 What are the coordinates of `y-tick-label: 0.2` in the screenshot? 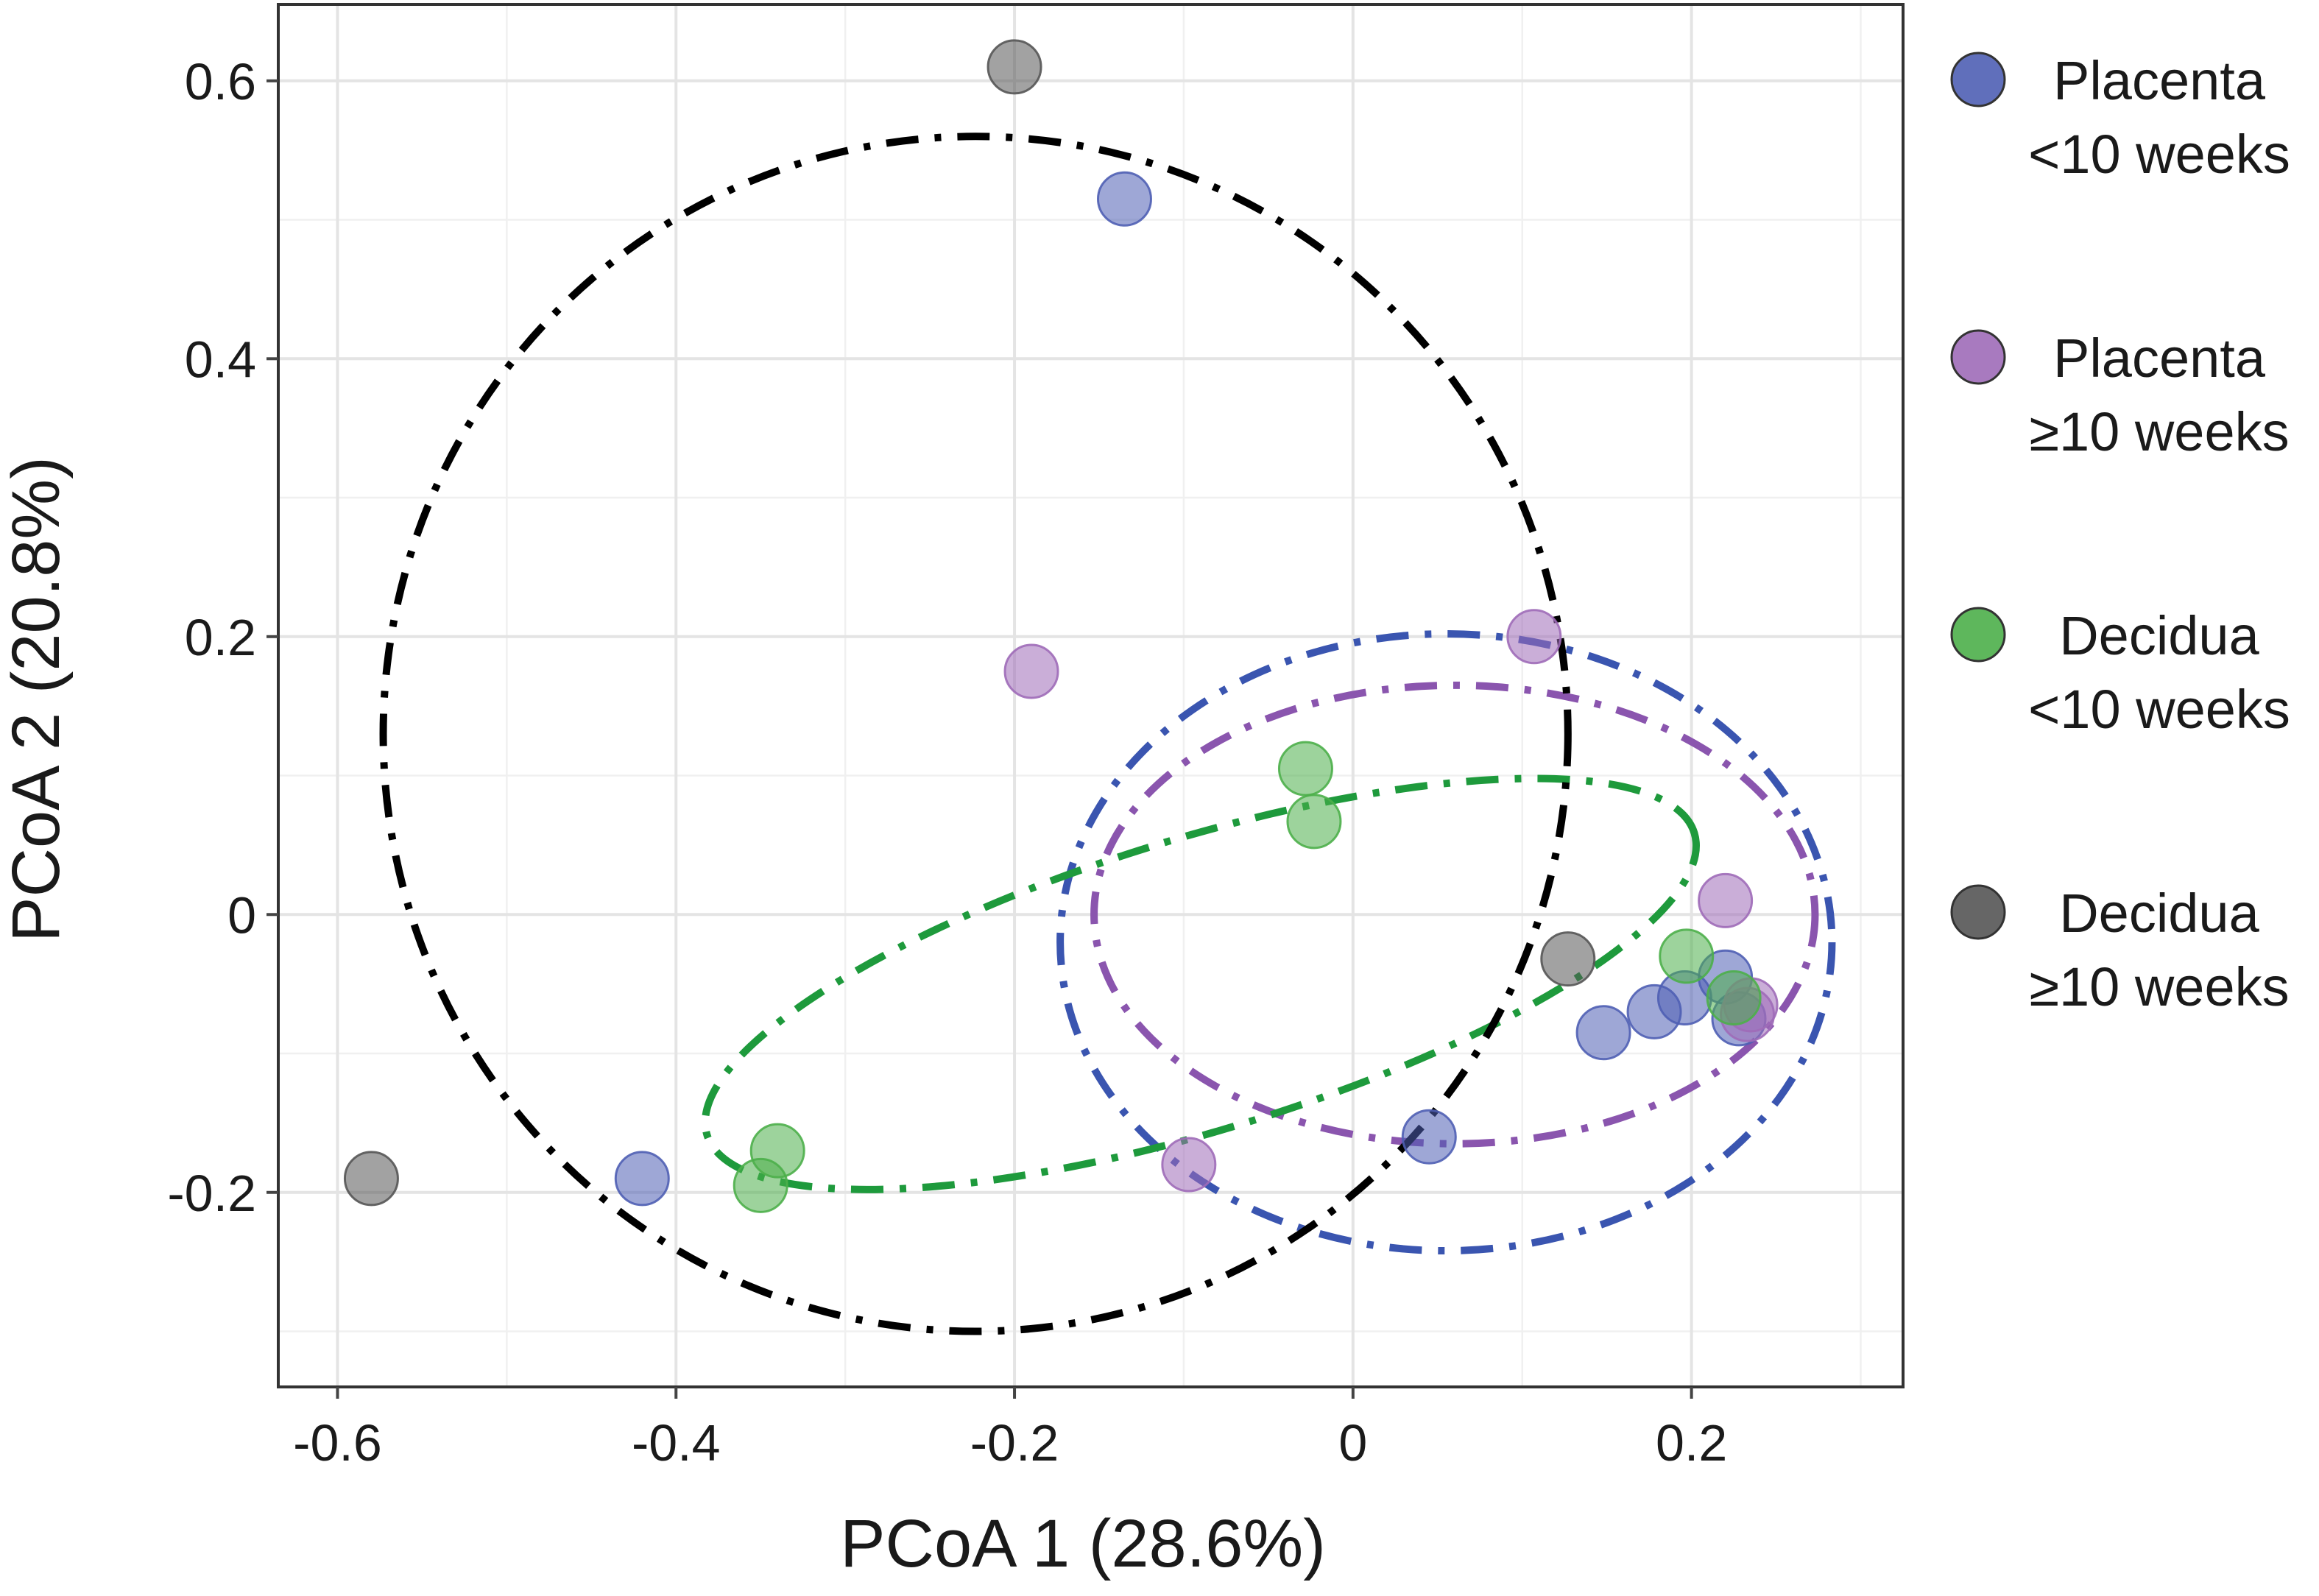 It's located at (220, 637).